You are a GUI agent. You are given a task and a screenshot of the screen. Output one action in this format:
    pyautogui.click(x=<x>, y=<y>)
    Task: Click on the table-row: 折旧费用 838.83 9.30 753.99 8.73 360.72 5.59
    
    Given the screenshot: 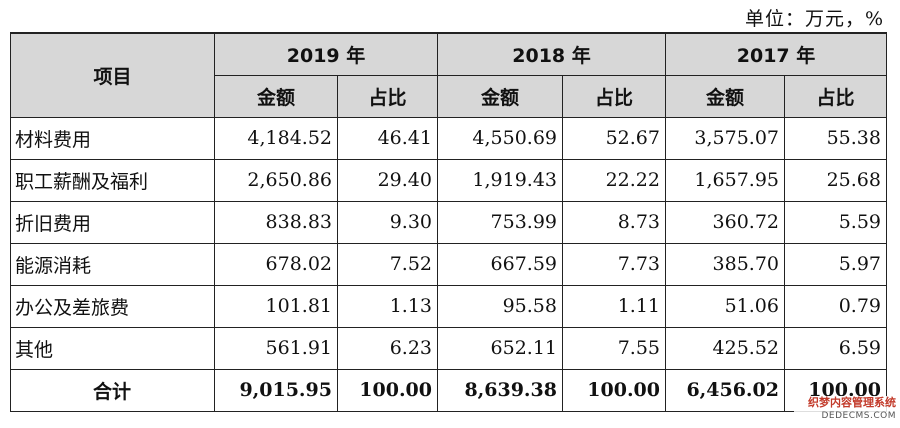 What is the action you would take?
    pyautogui.click(x=448, y=222)
    